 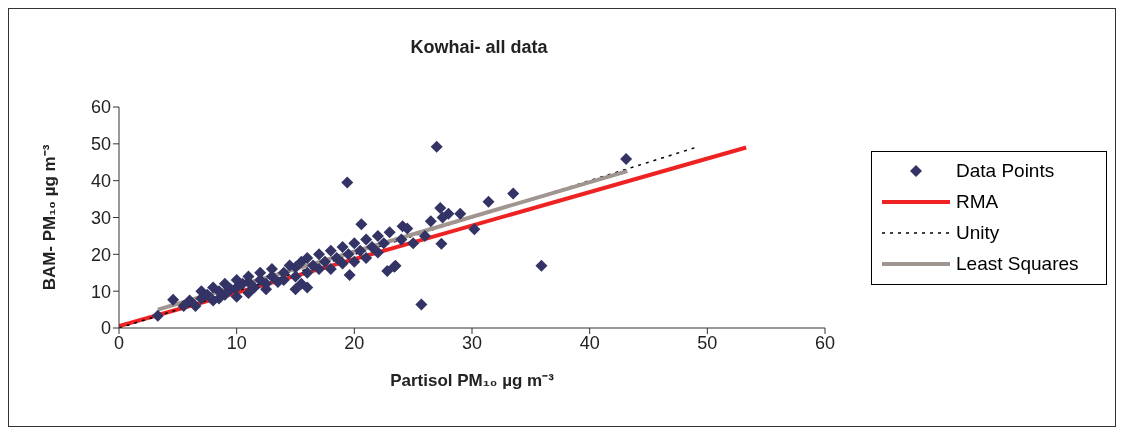 I want to click on chart-title: Kowhai- all data, so click(x=479, y=47).